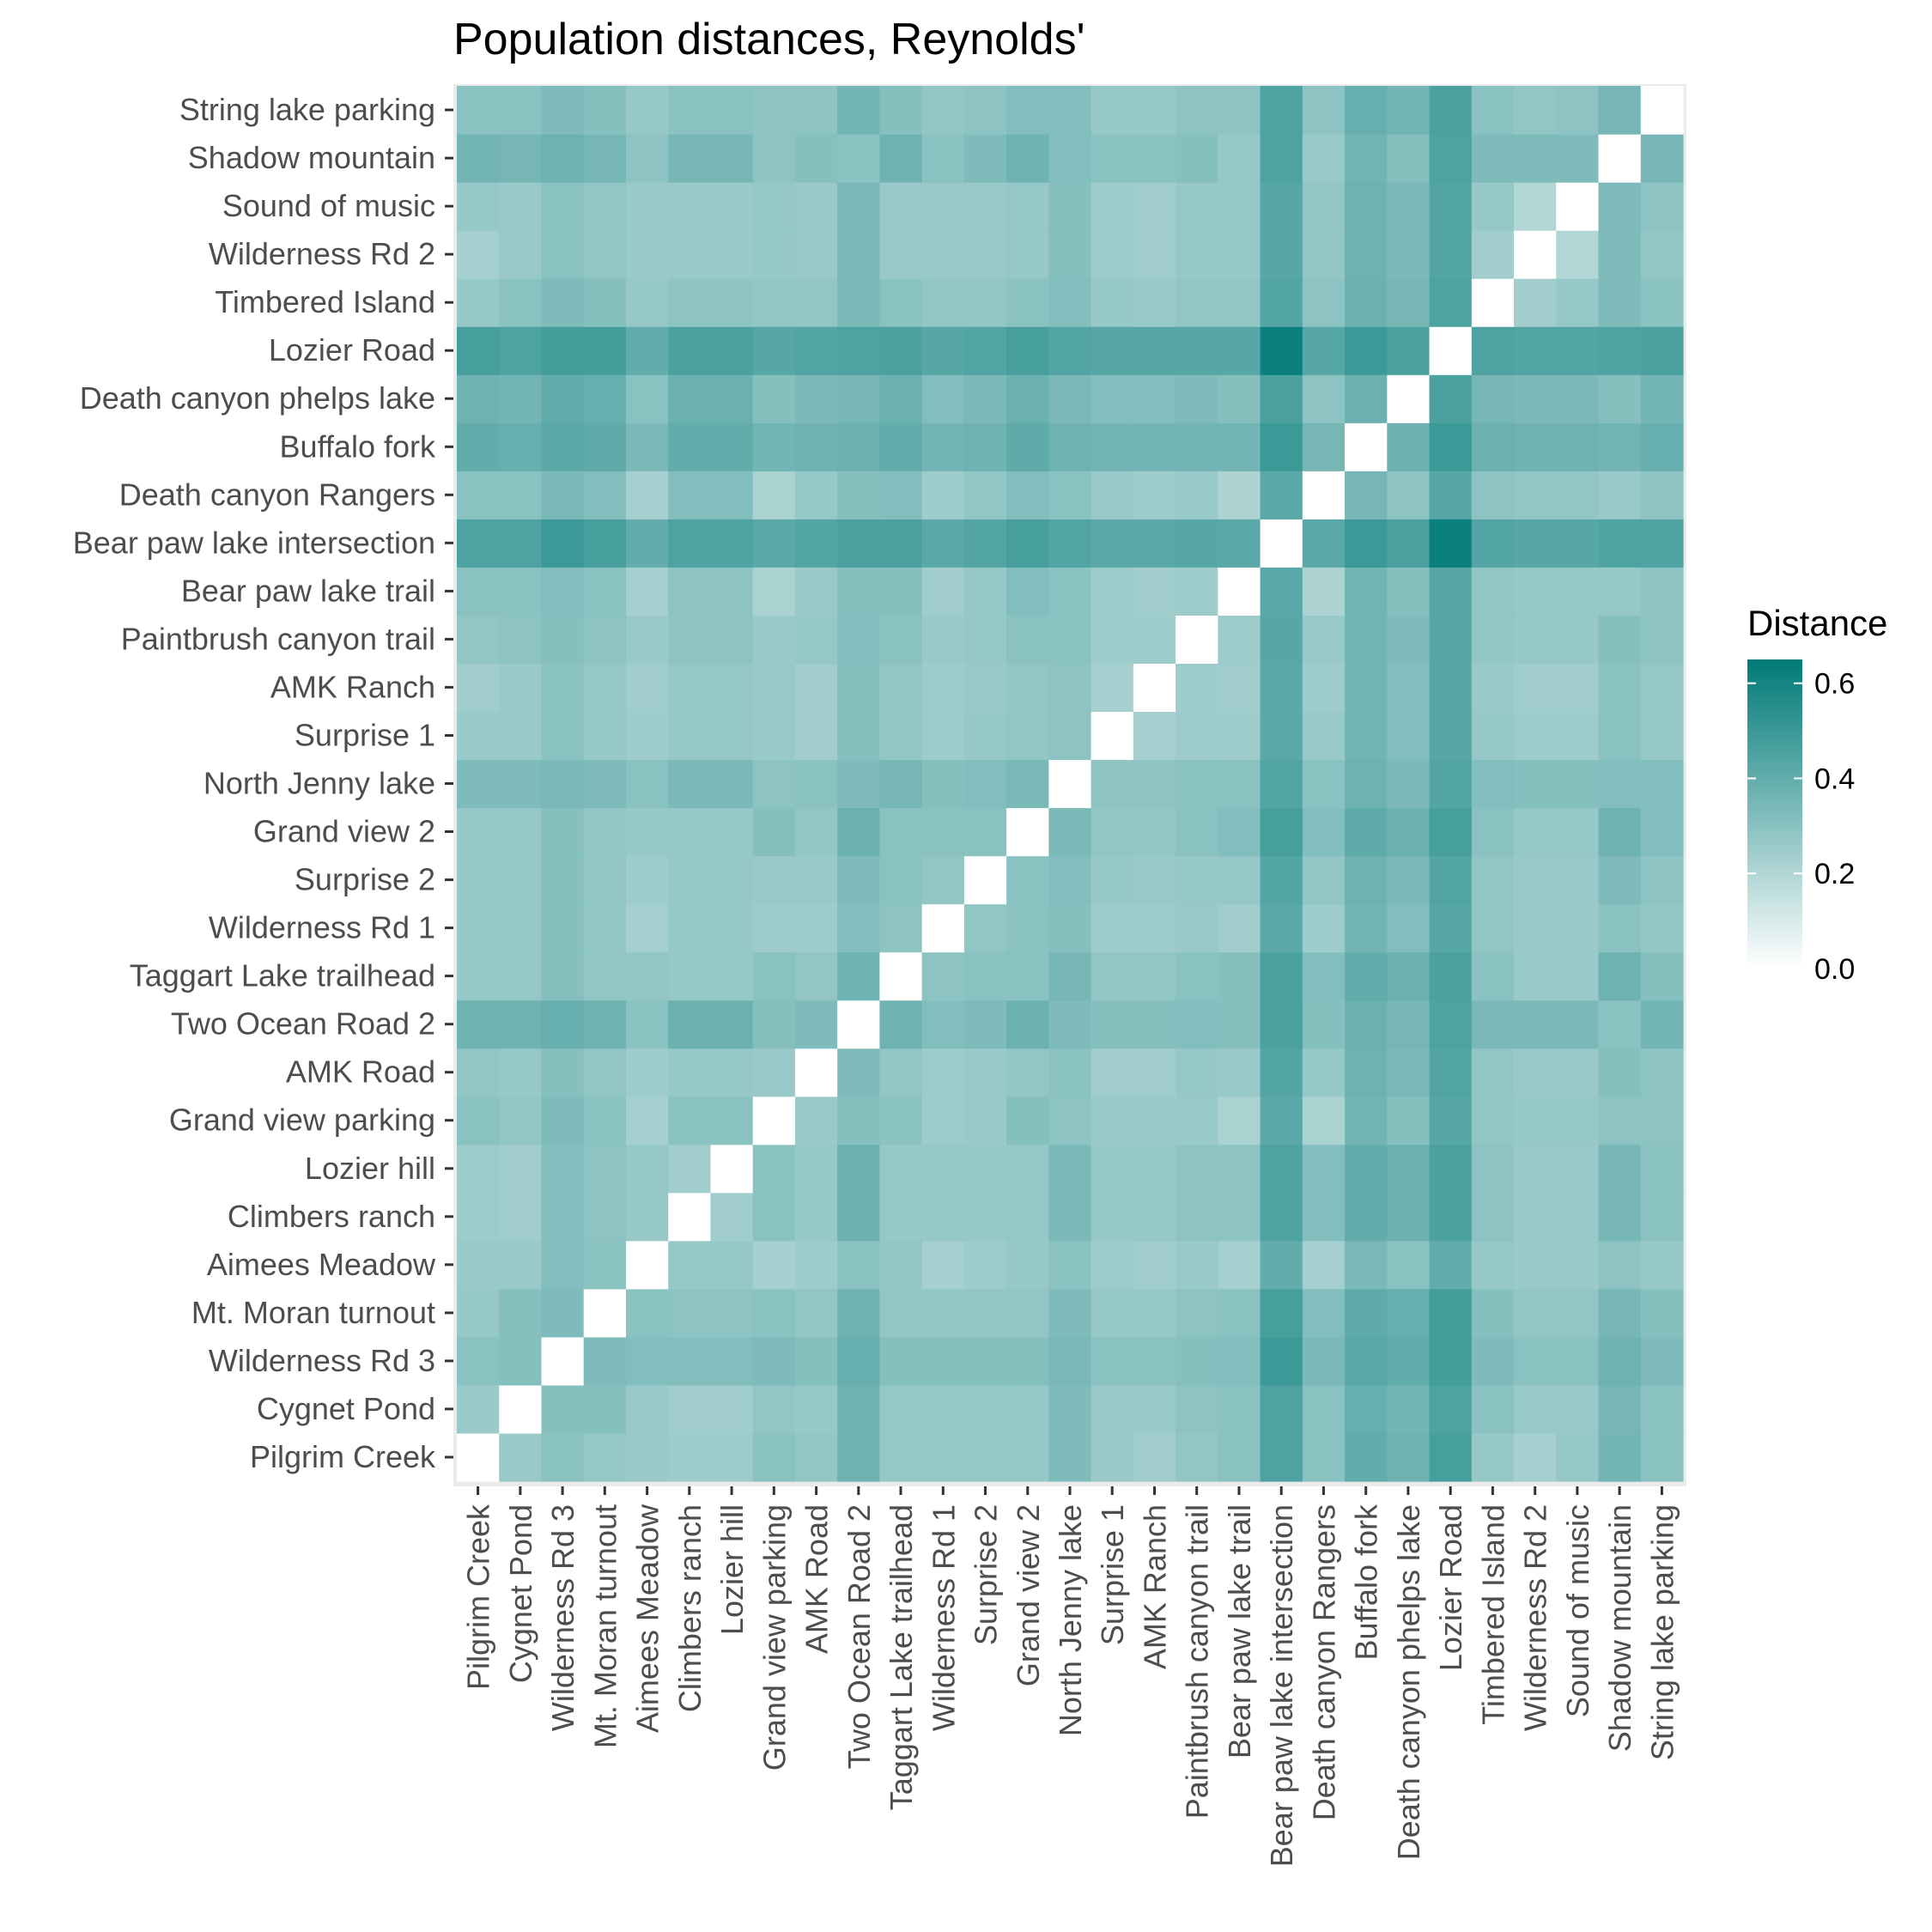 This screenshot has width=1932, height=1932. Describe the element at coordinates (312, 158) in the screenshot. I see `y-tick-label-shadow-mountain: Shadow mountain` at that location.